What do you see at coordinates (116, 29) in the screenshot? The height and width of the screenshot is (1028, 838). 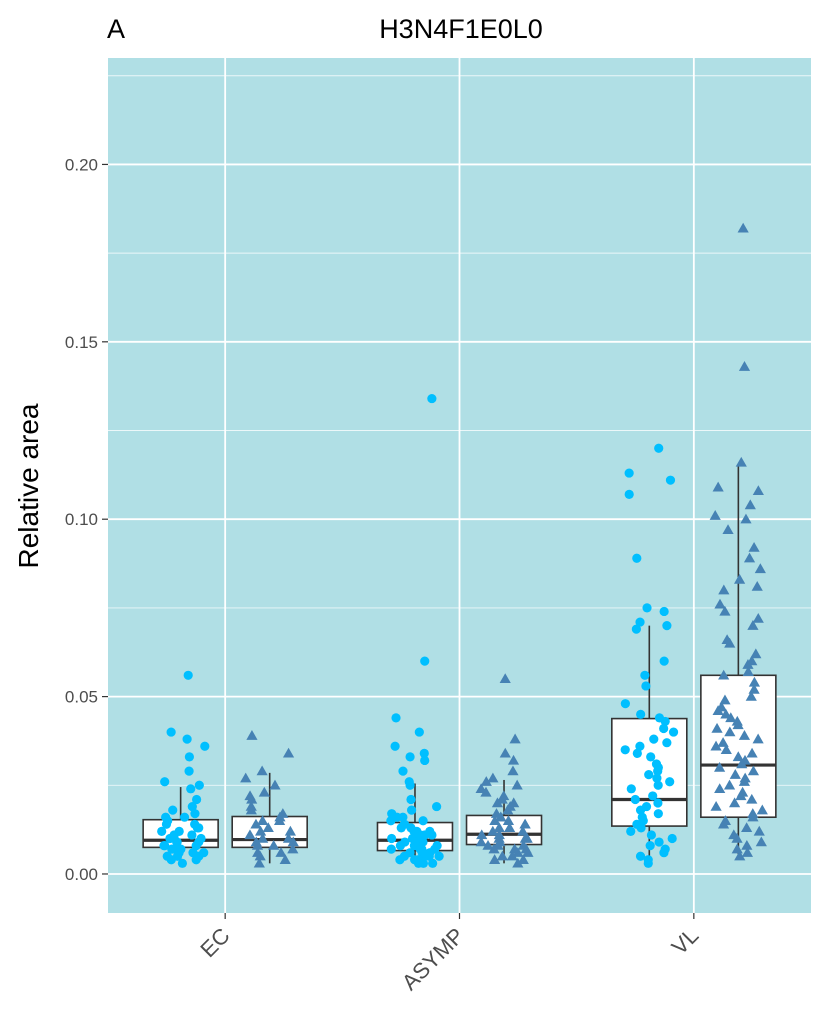 I see `panel-tag: A` at bounding box center [116, 29].